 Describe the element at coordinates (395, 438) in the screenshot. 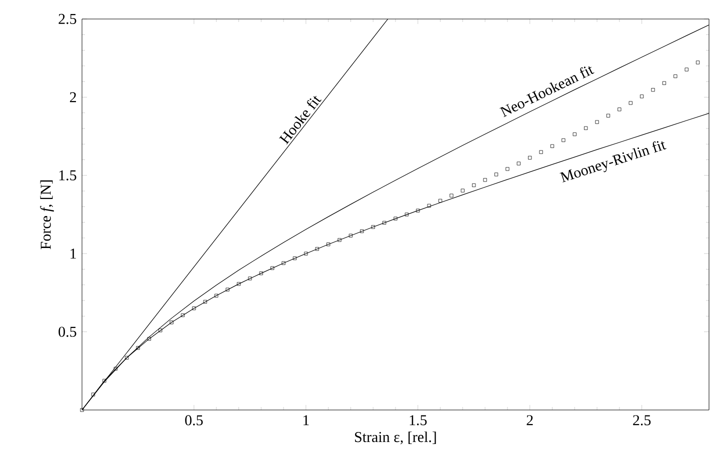

I see `x-axis-title: Strain ε, [rel.]` at that location.